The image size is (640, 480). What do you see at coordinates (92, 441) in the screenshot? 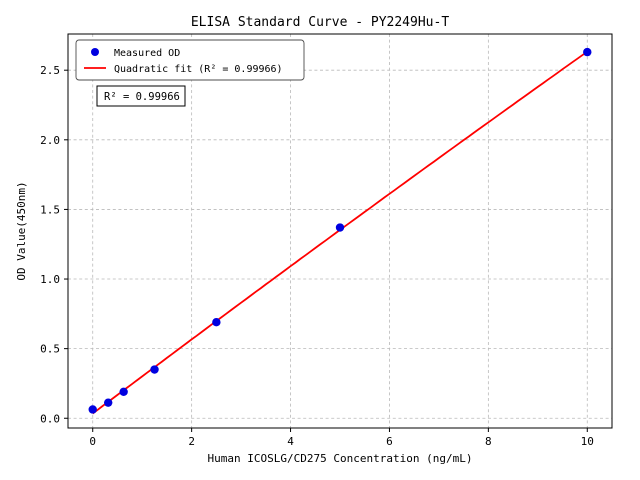
I see `x-tick-label: 0` at bounding box center [92, 441].